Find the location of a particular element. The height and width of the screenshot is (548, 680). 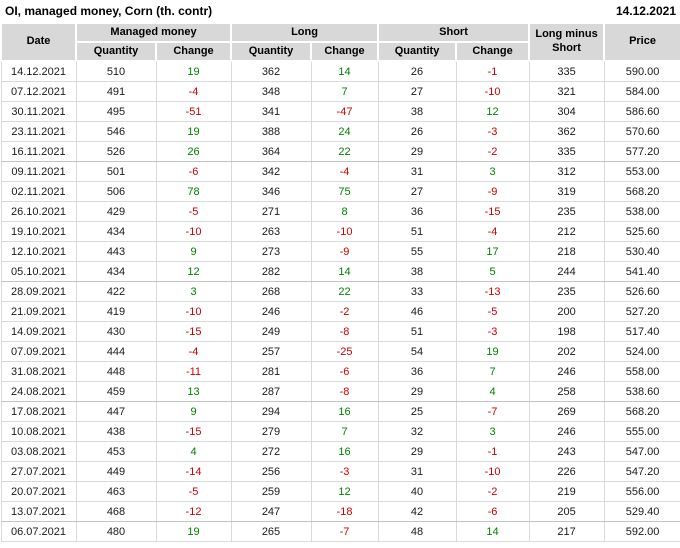

long-minus-short-cell: 212 is located at coordinates (566, 231).